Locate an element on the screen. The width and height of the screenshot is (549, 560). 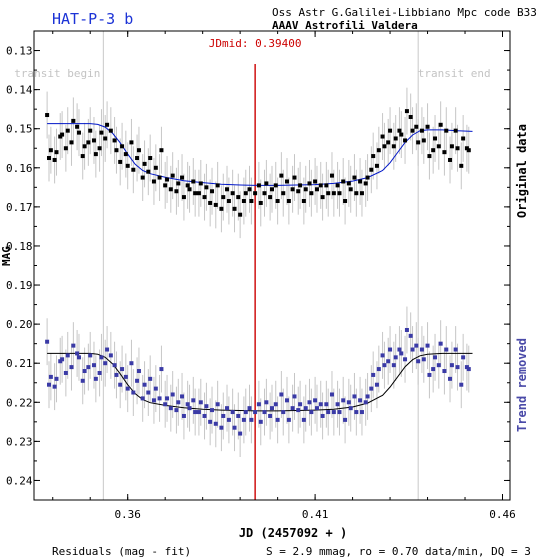
y-axis-label: MAG is located at coordinates (6, 256).